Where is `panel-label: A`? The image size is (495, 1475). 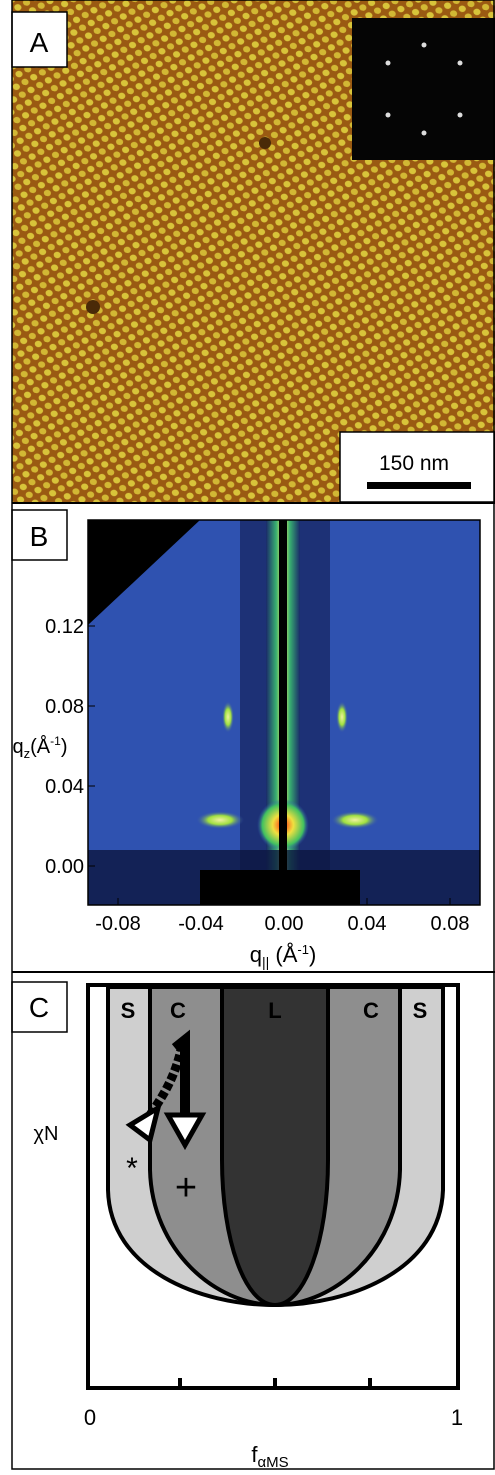 panel-label: A is located at coordinates (39, 42).